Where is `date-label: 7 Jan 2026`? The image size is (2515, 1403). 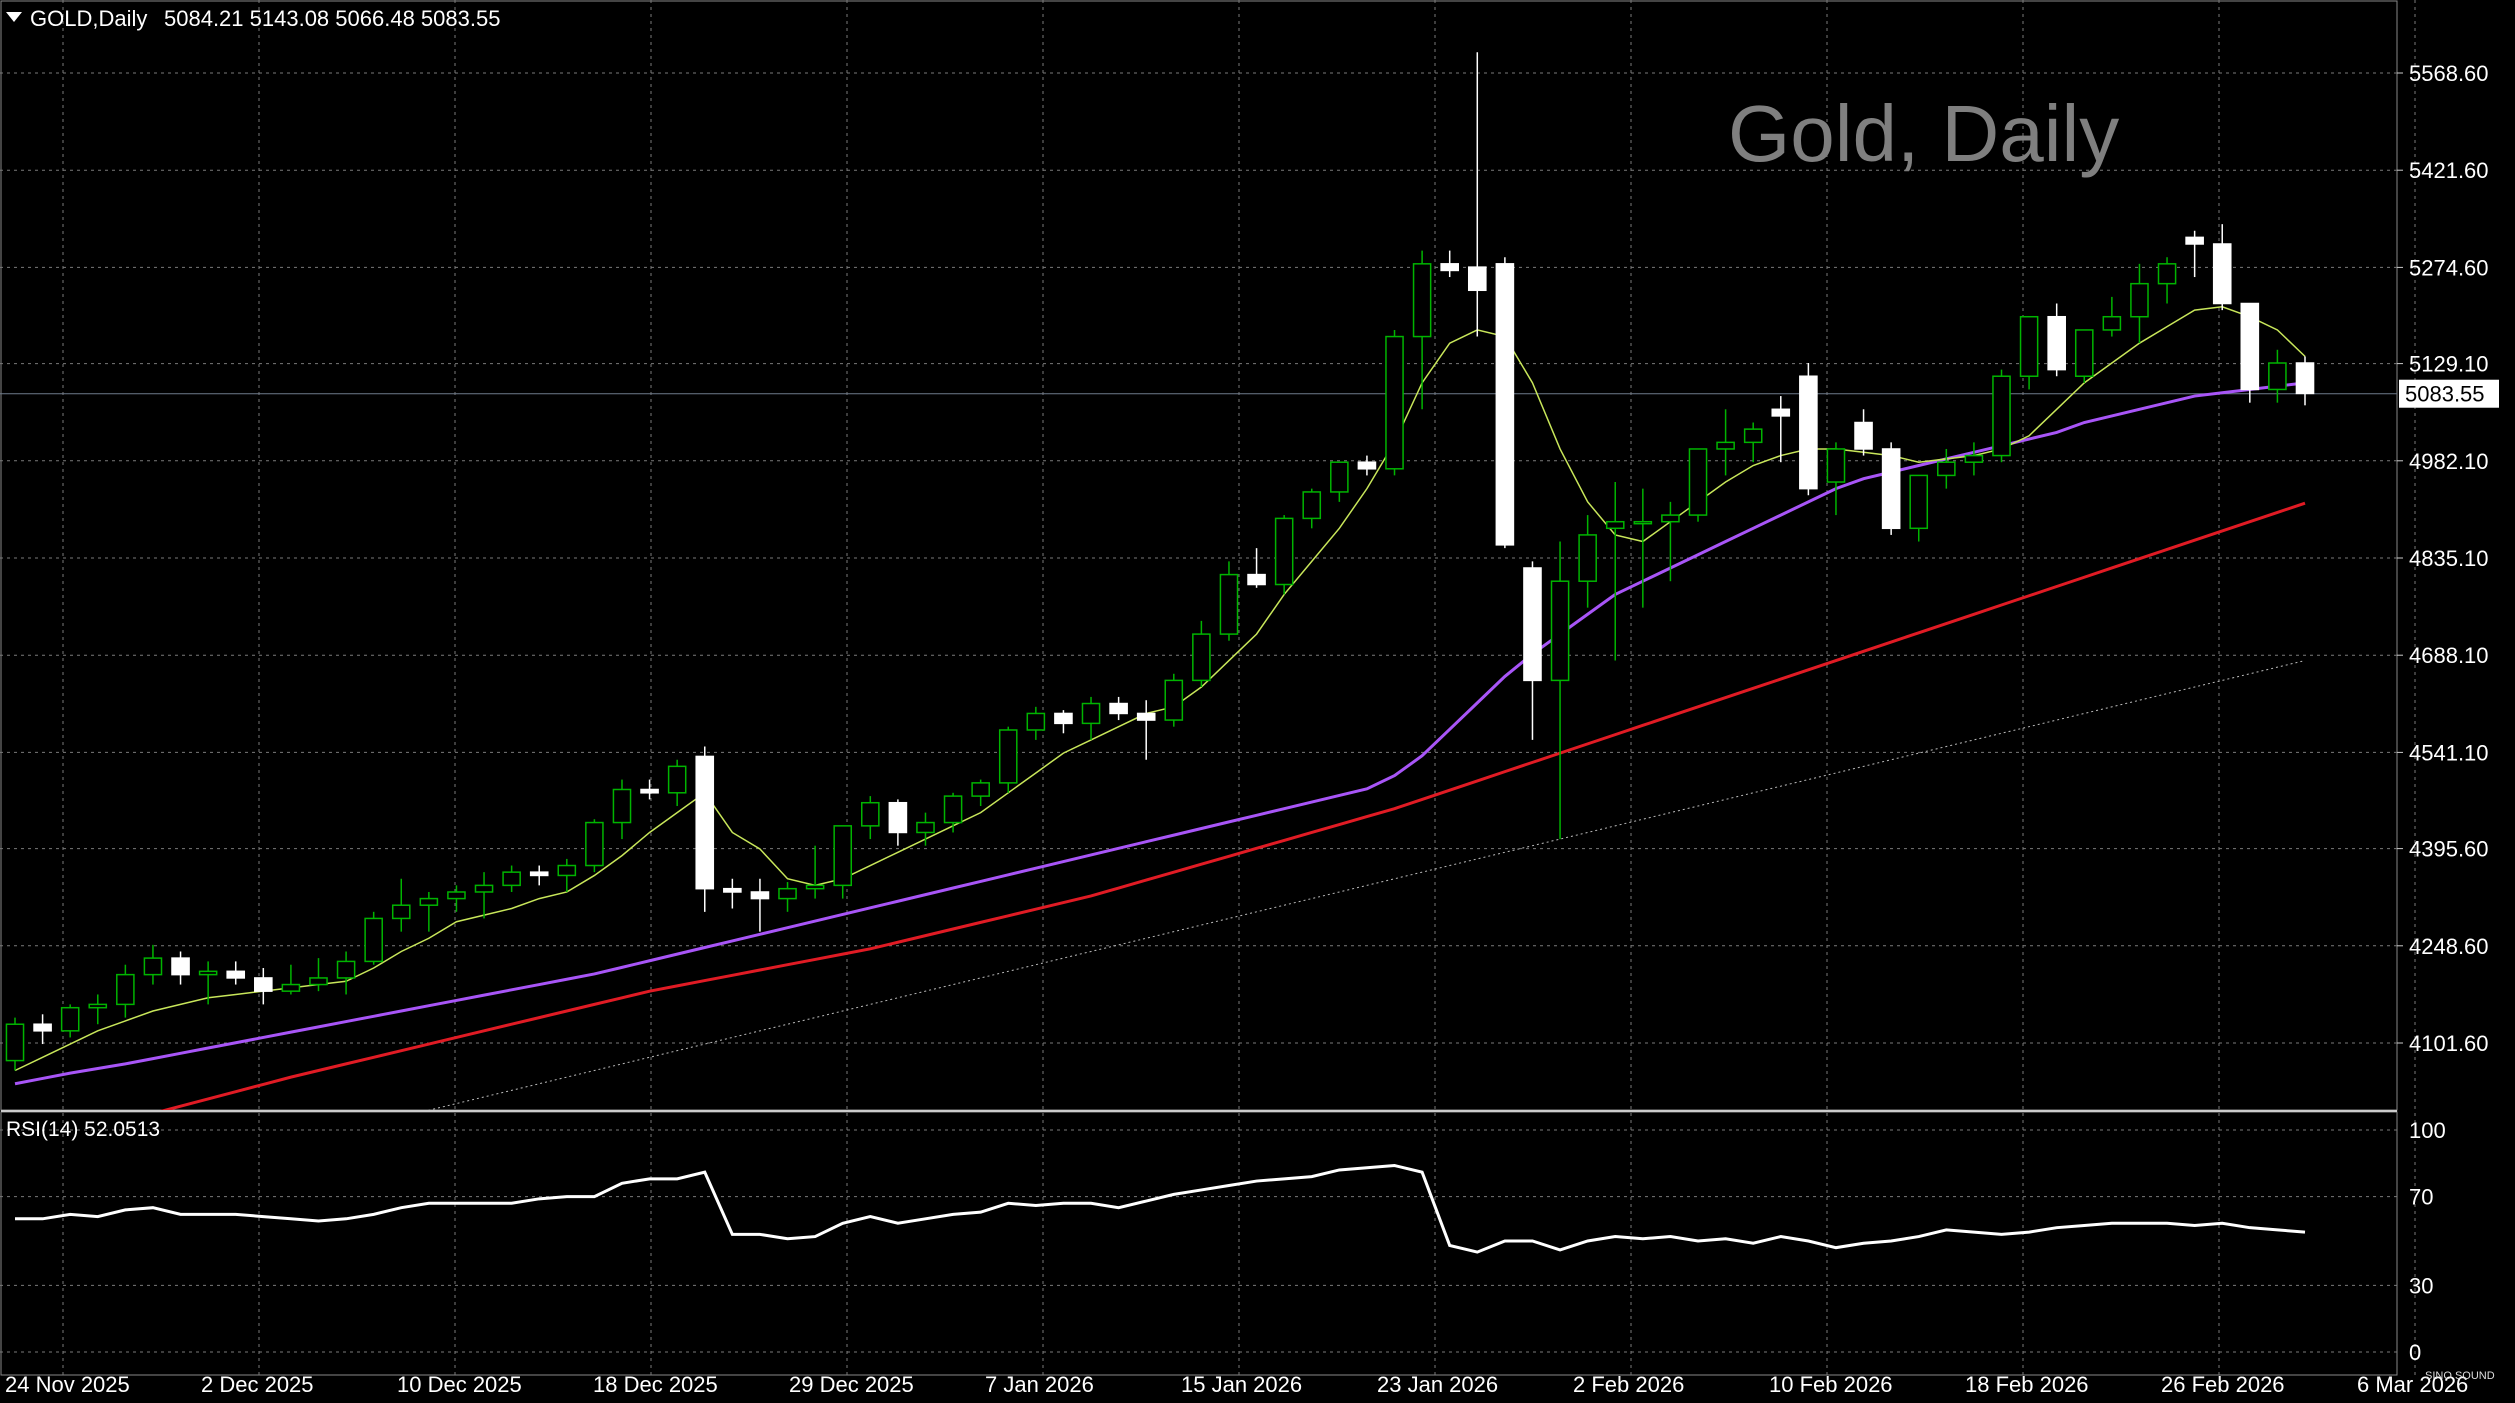 date-label: 7 Jan 2026 is located at coordinates (1039, 1384).